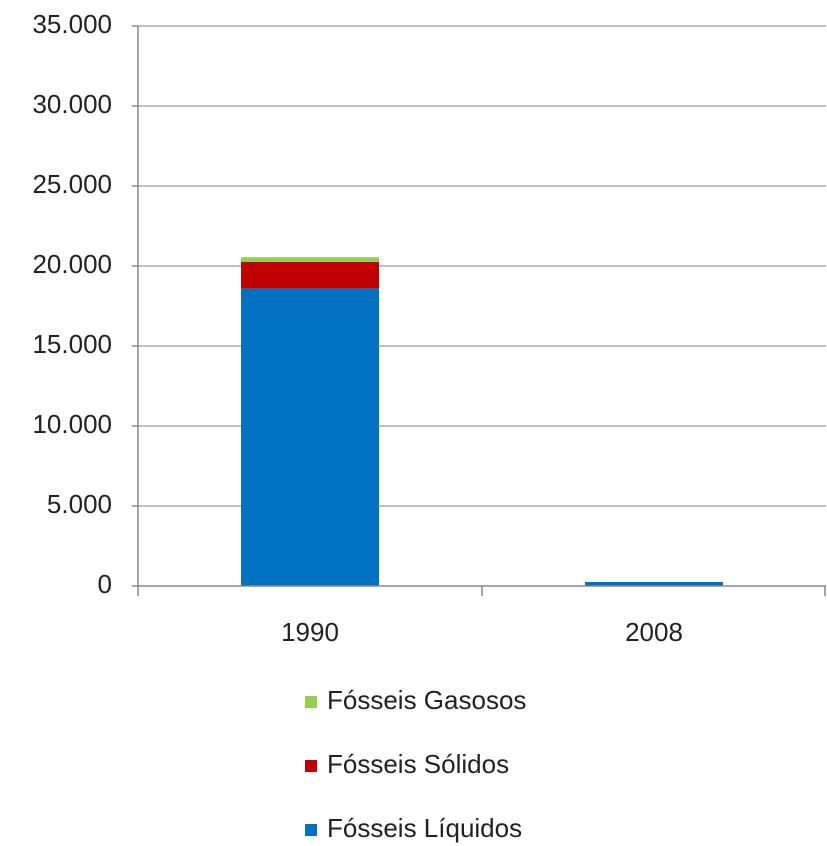 The height and width of the screenshot is (846, 827). Describe the element at coordinates (72, 104) in the screenshot. I see `y-tick-label: 30.000` at that location.